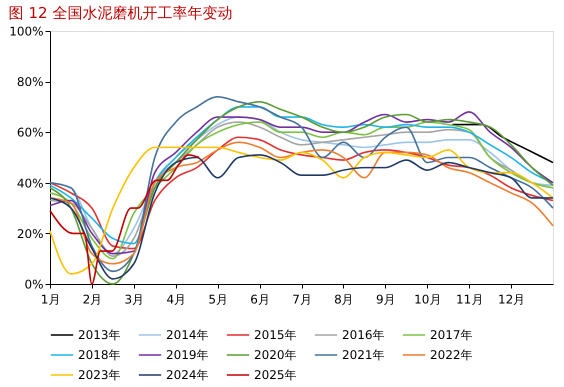 Image resolution: width=564 pixels, height=387 pixels. Describe the element at coordinates (187, 375) in the screenshot. I see `legend-label: 2024年` at that location.